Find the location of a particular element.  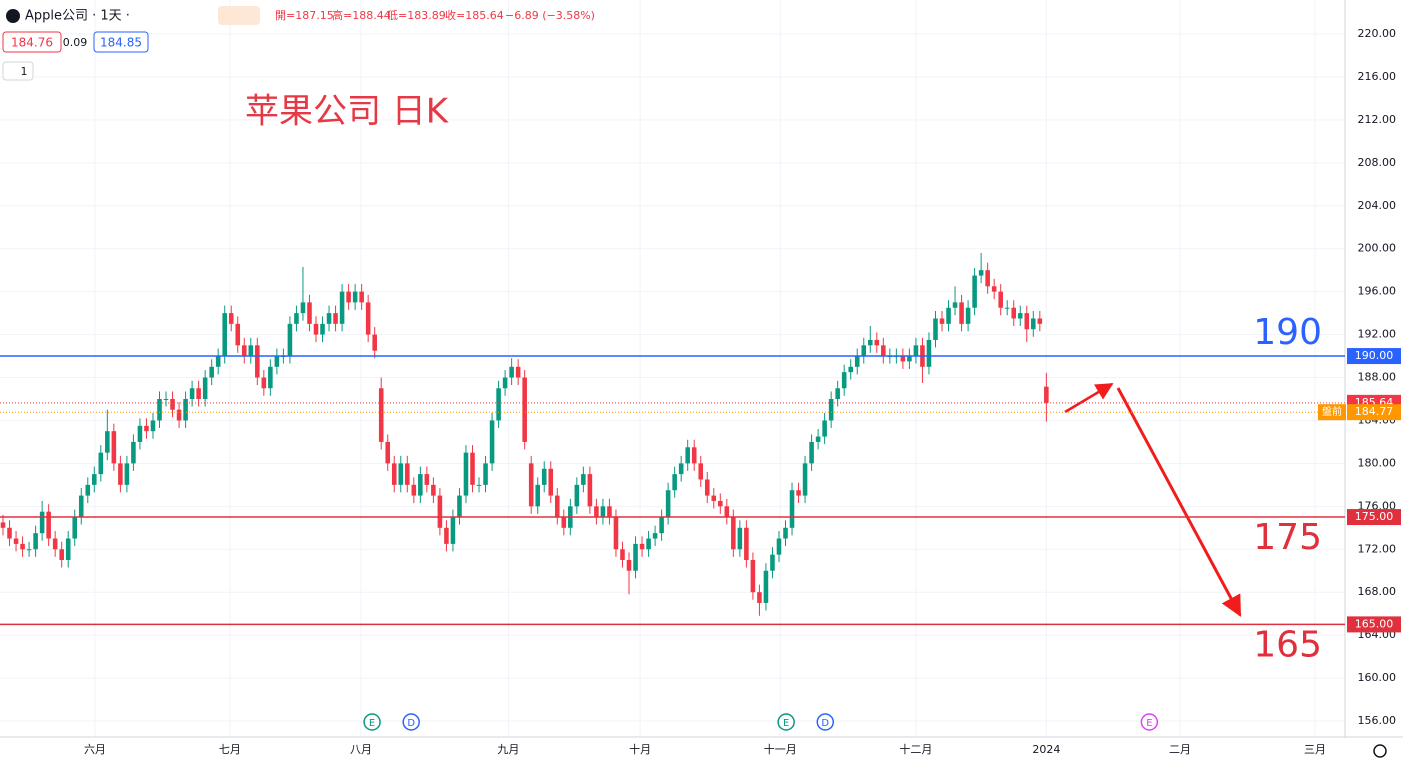

y-tick-label: 204.00 is located at coordinates (1377, 205).